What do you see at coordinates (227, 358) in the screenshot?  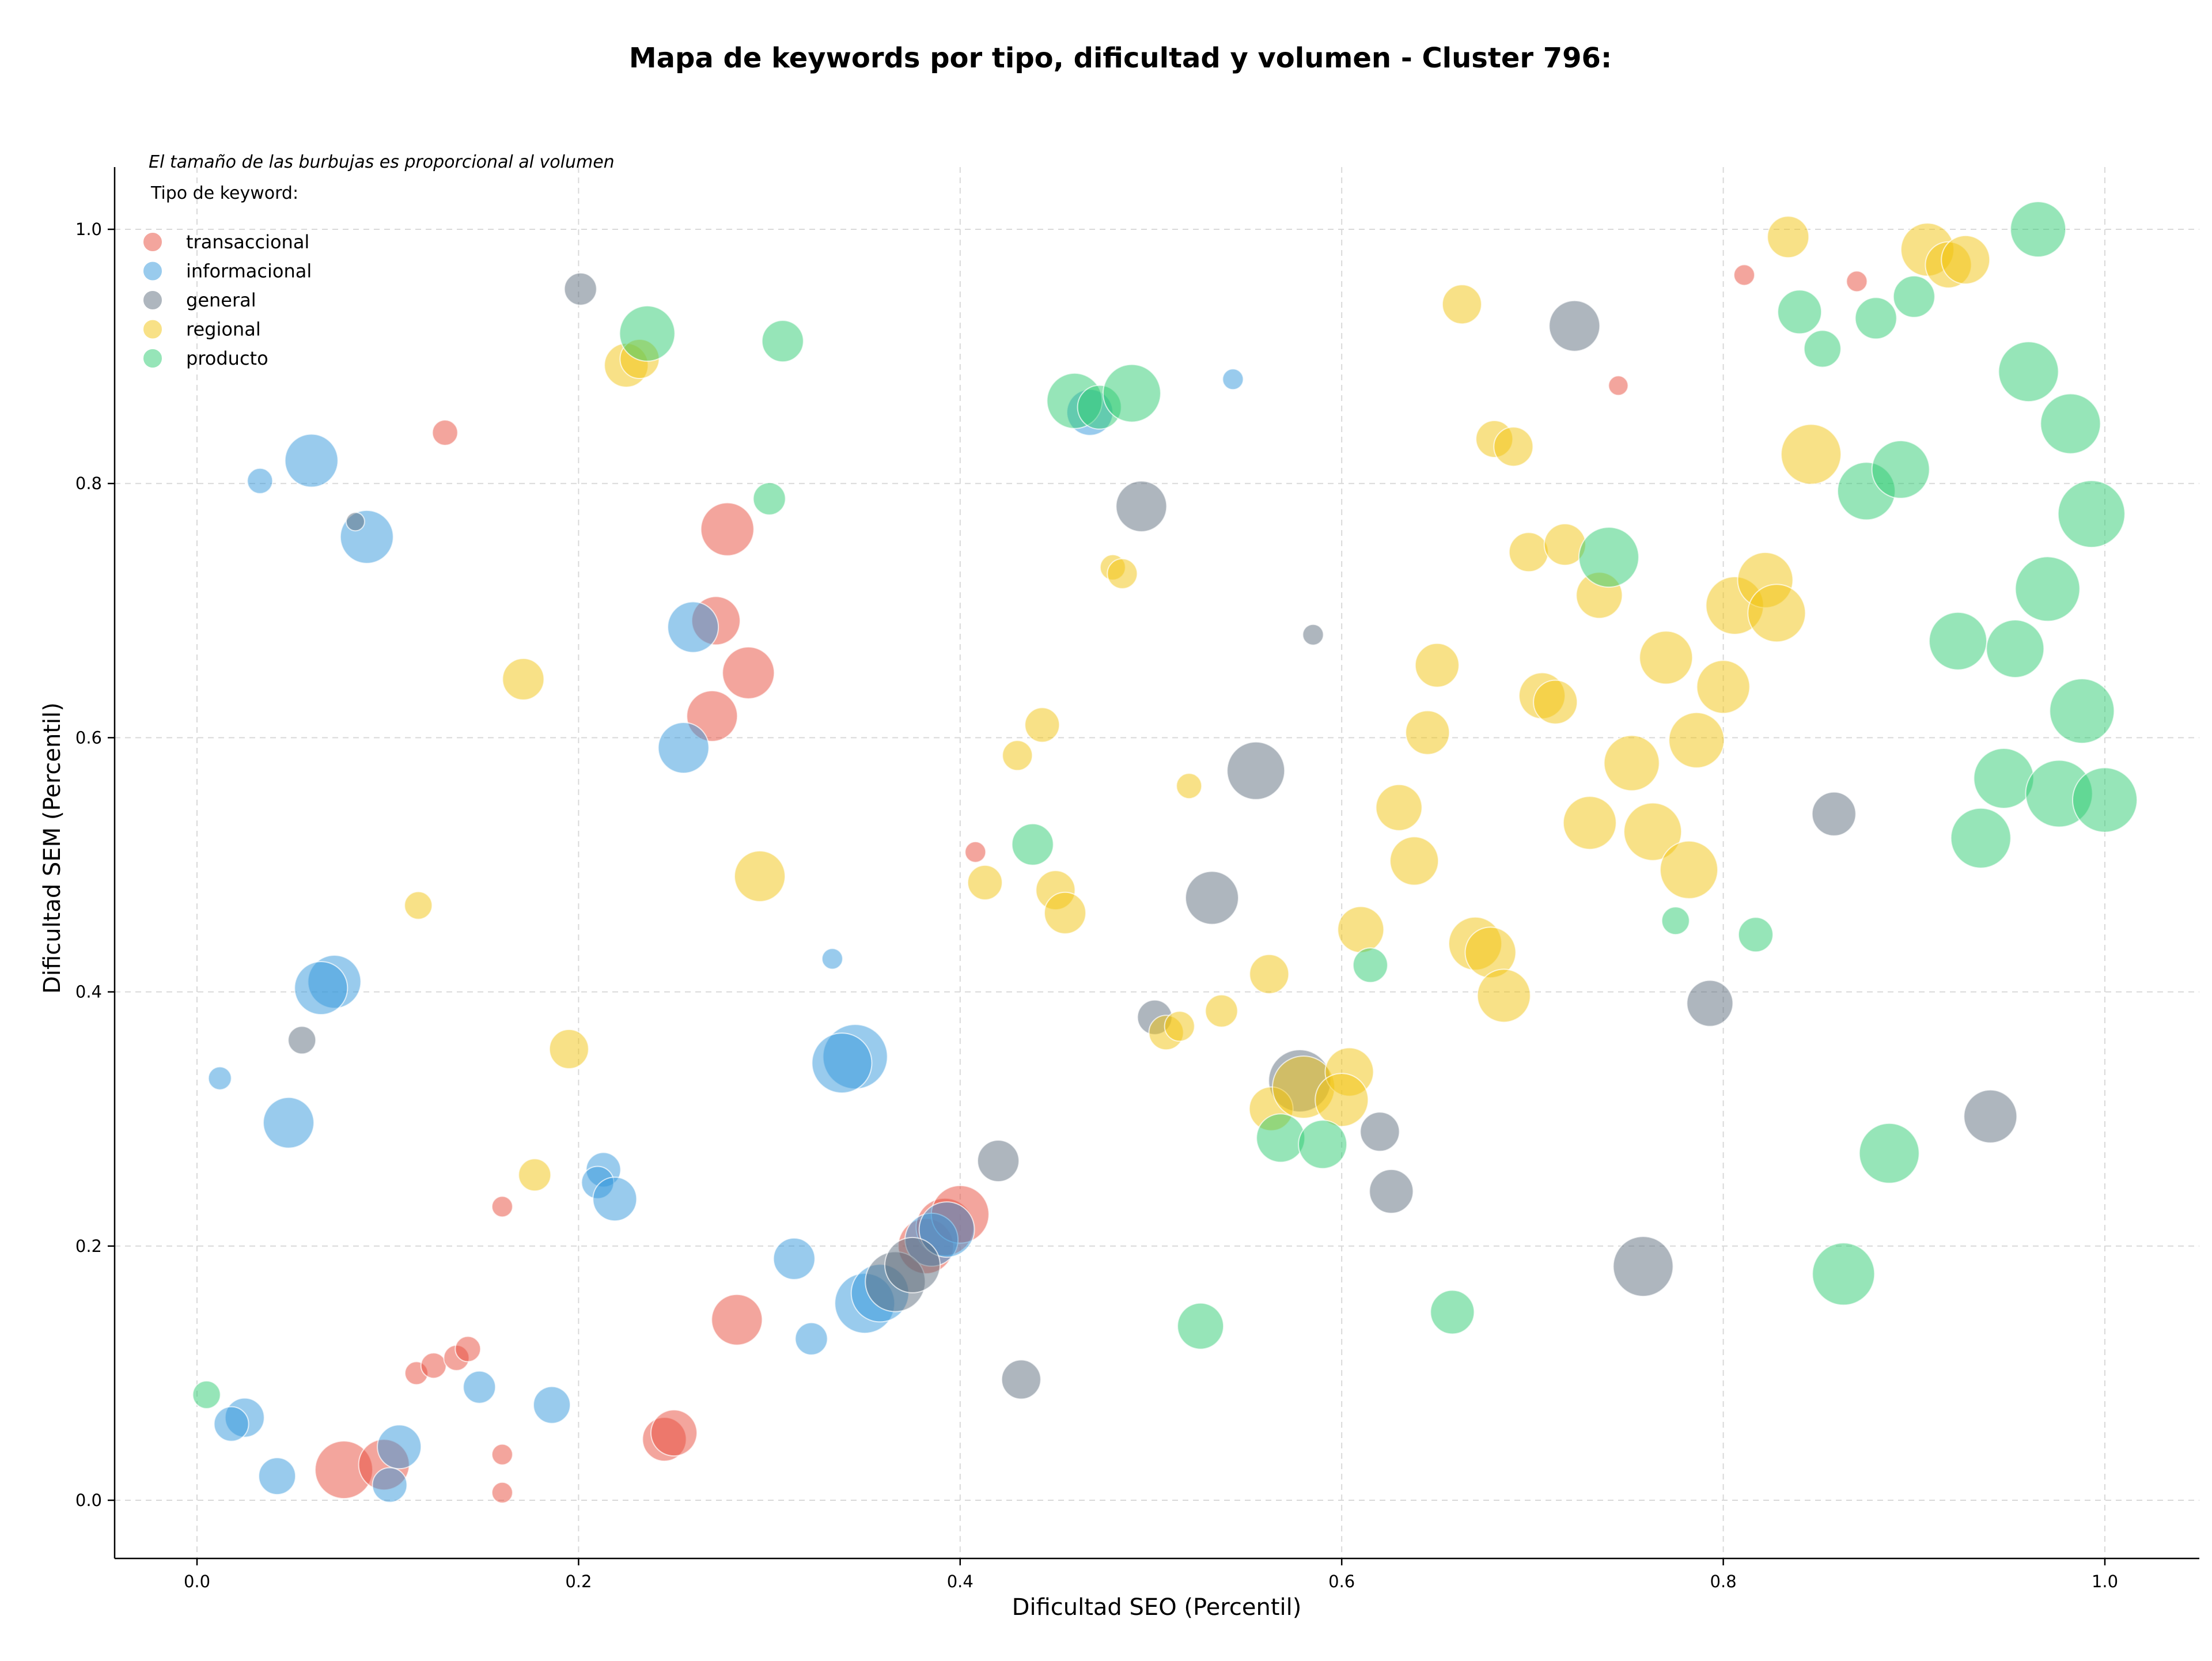 I see `legend-label-producto: producto` at bounding box center [227, 358].